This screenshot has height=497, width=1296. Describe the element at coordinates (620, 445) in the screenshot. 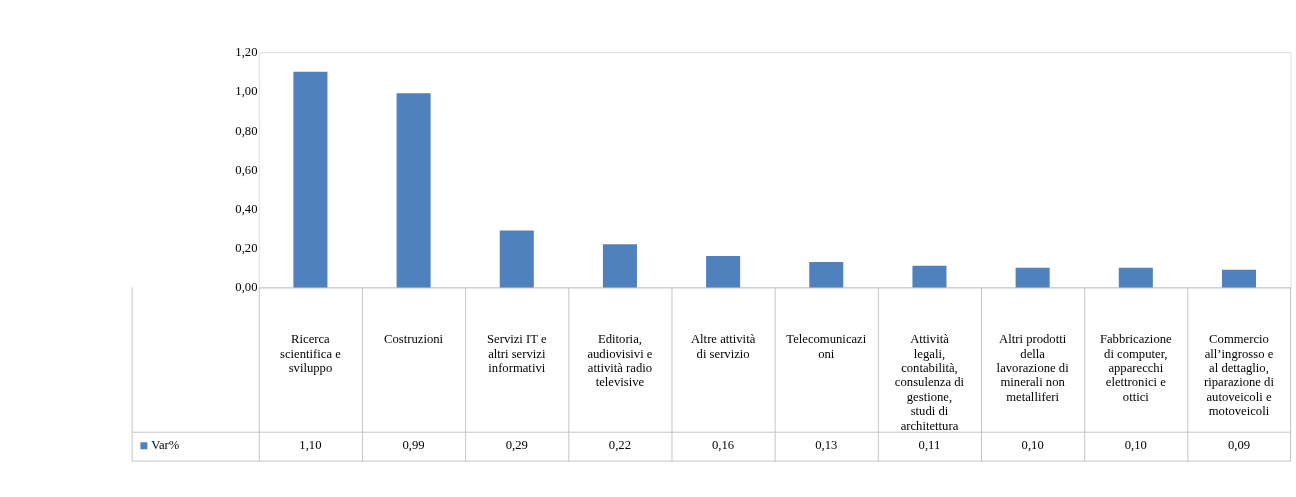

I see `data-label: 0,22` at that location.